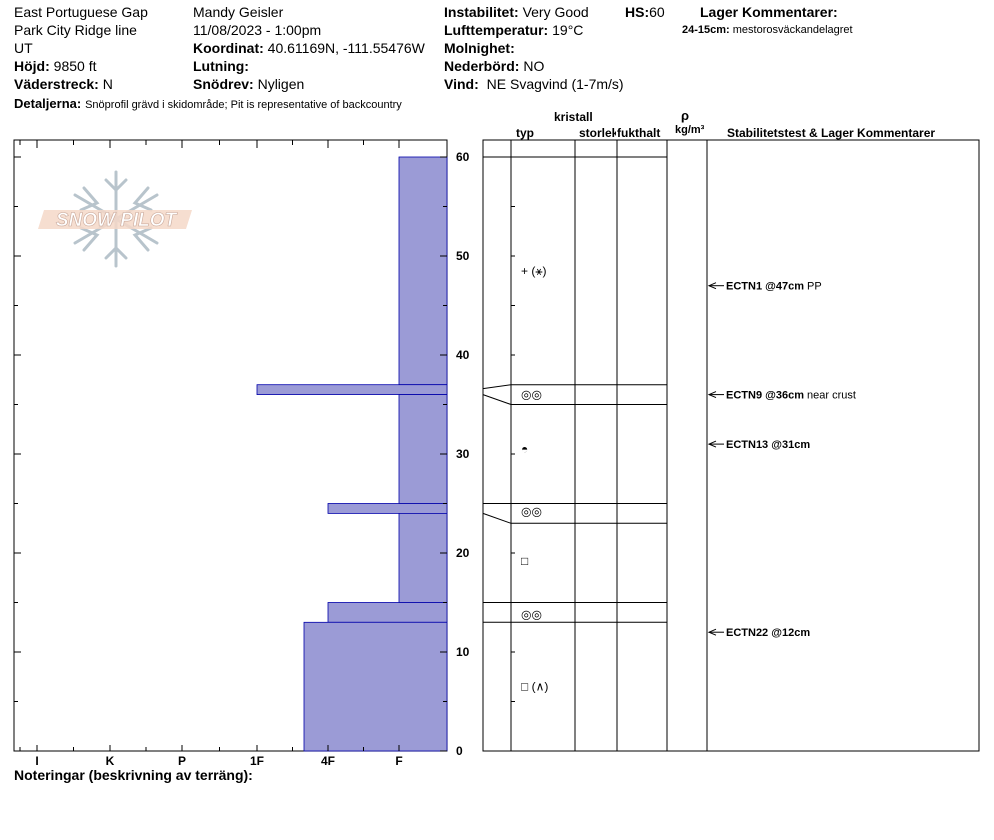 This screenshot has width=994, height=840. I want to click on wind-row: Vind: NE Svagvind (1-7m/s), so click(534, 84).